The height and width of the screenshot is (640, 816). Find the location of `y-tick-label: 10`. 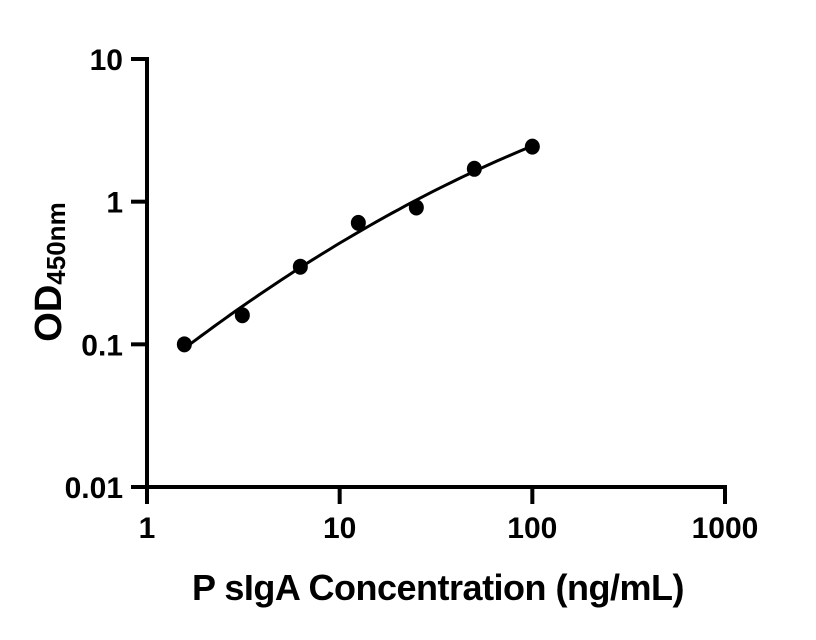

y-tick-label: 10 is located at coordinates (106, 60).